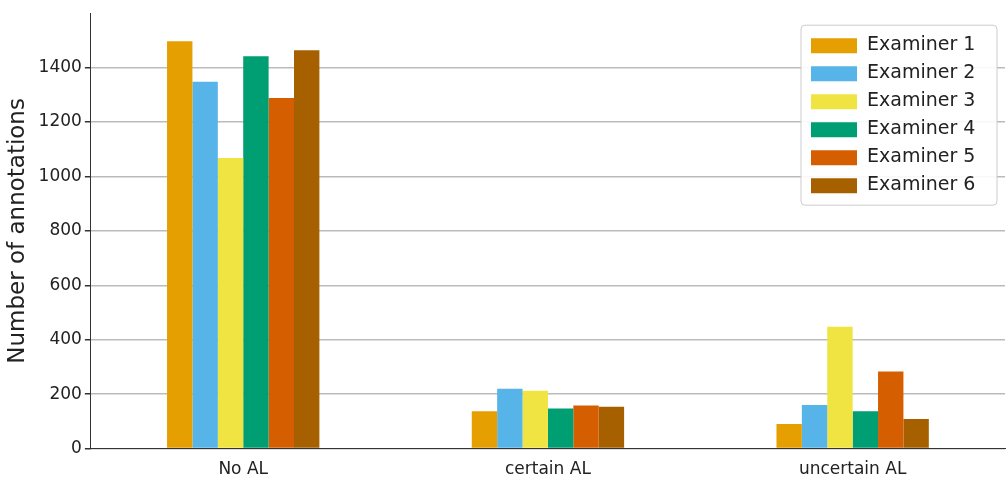 The height and width of the screenshot is (483, 1007). I want to click on legend-label: Examiner 6, so click(921, 183).